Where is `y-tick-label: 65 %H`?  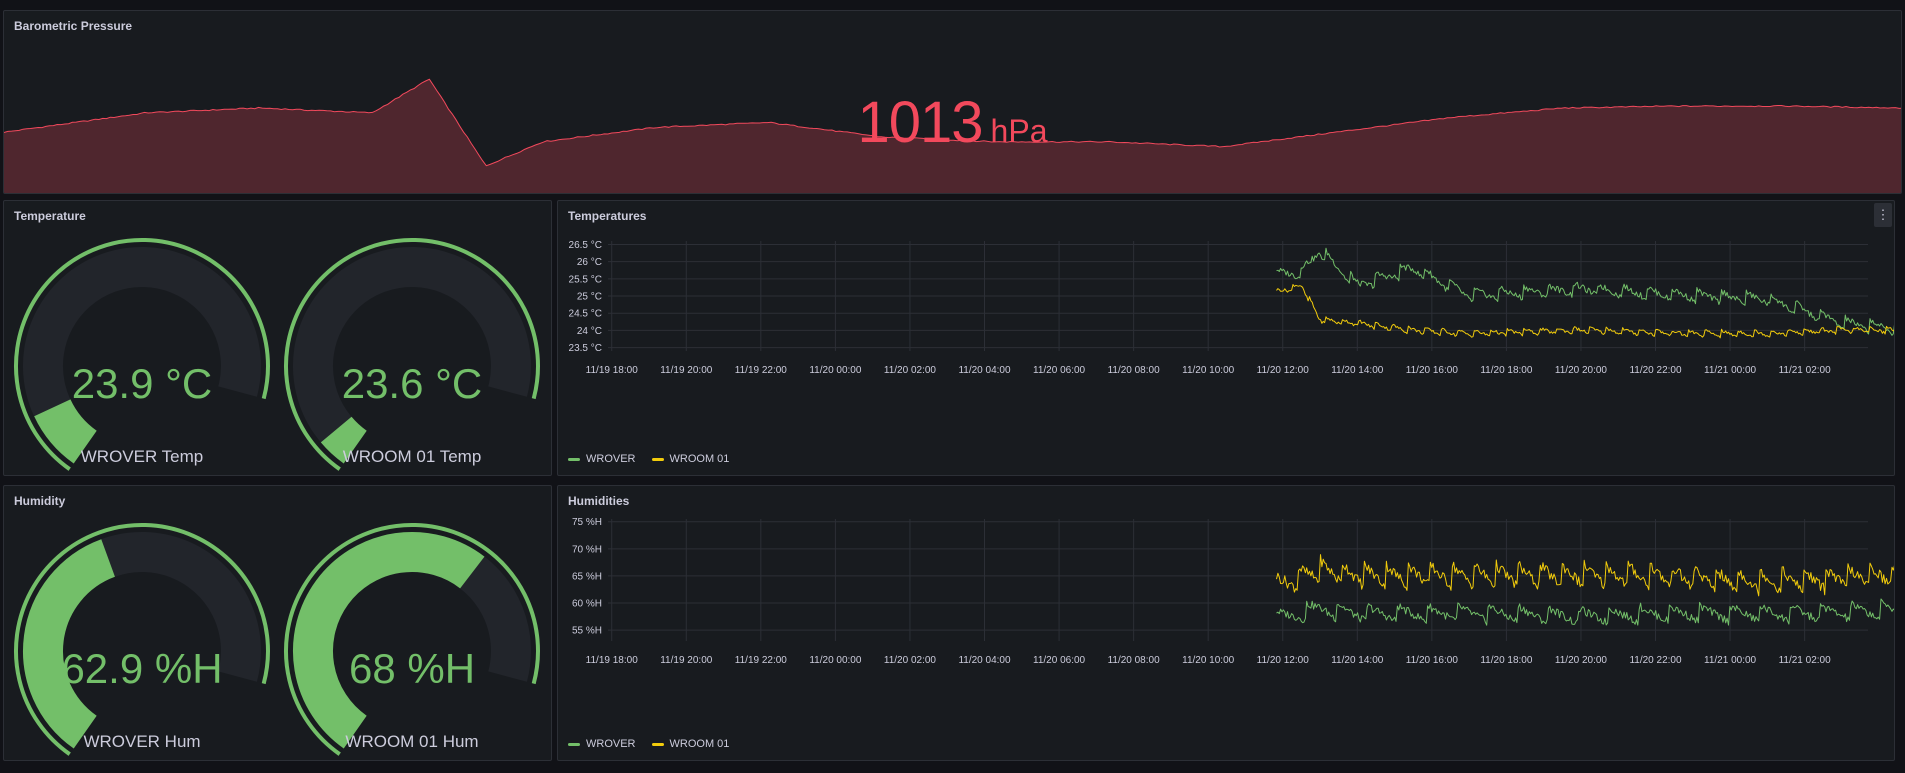 y-tick-label: 65 %H is located at coordinates (587, 576).